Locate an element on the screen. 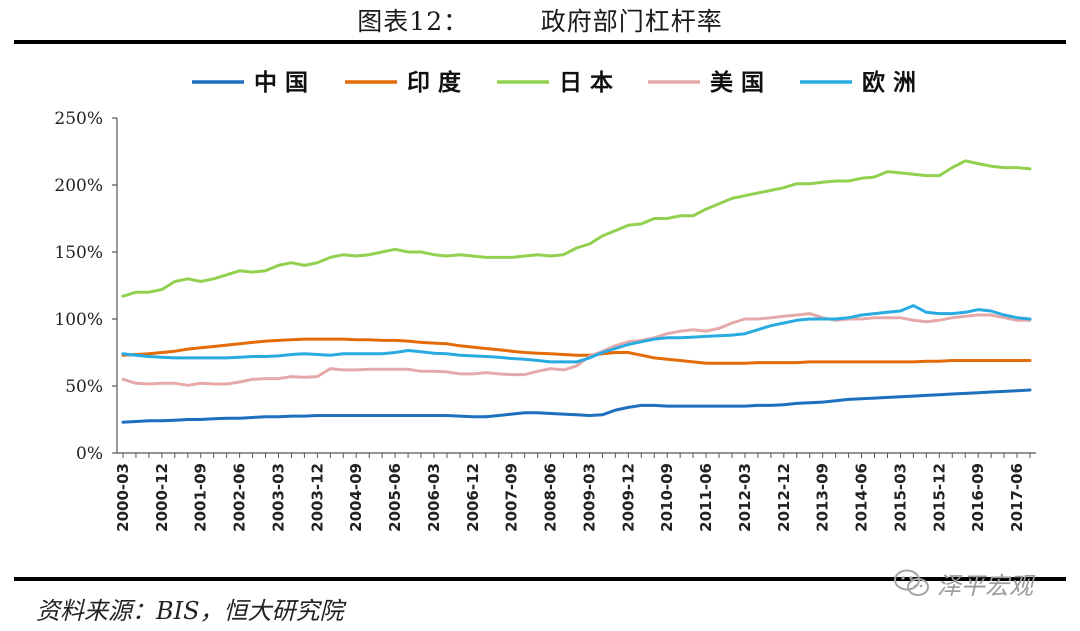 This screenshot has height=631, width=1080. x-tick-label: 2017-06 is located at coordinates (1017, 497).